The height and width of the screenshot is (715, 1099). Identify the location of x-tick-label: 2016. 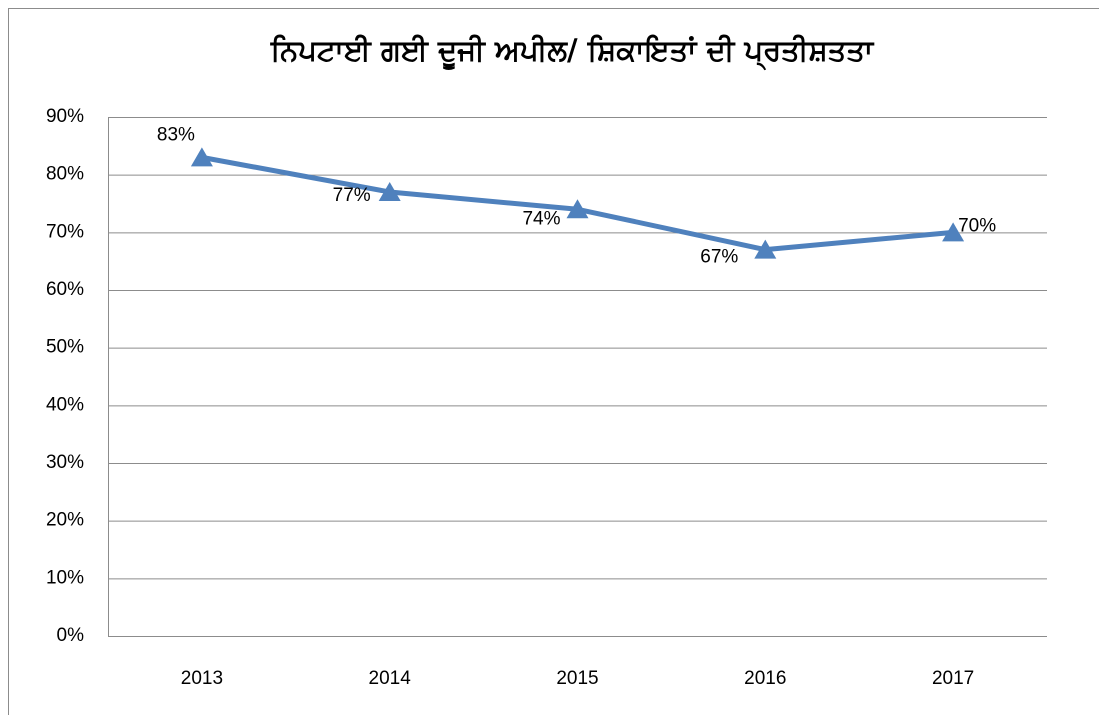
(765, 678).